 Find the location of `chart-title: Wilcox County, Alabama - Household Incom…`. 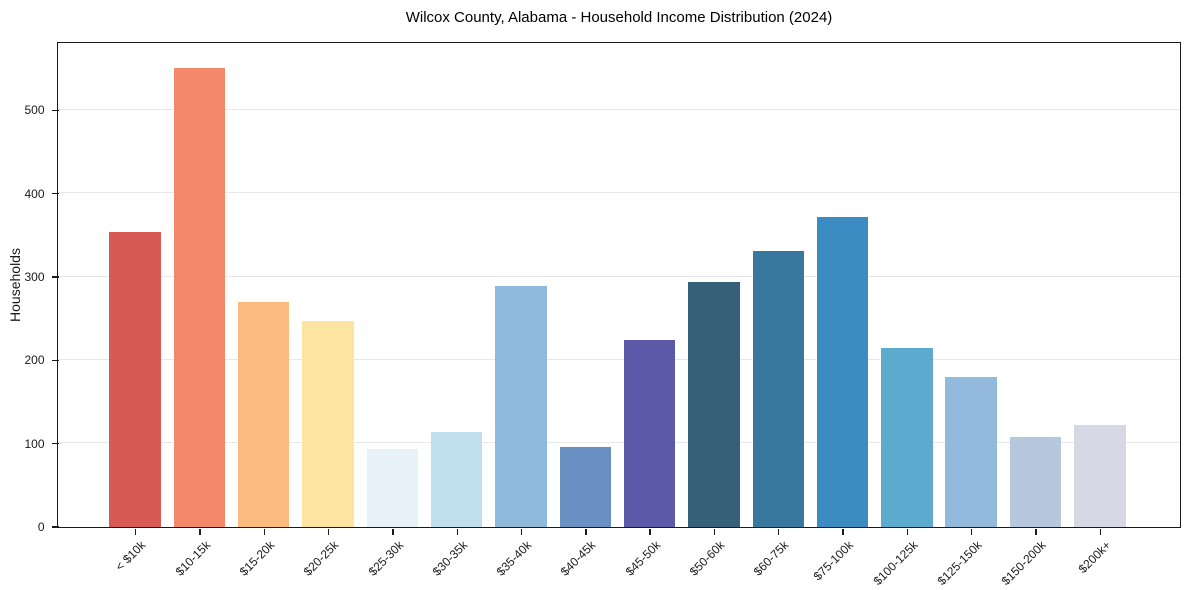

chart-title: Wilcox County, Alabama - Household Incom… is located at coordinates (619, 17).